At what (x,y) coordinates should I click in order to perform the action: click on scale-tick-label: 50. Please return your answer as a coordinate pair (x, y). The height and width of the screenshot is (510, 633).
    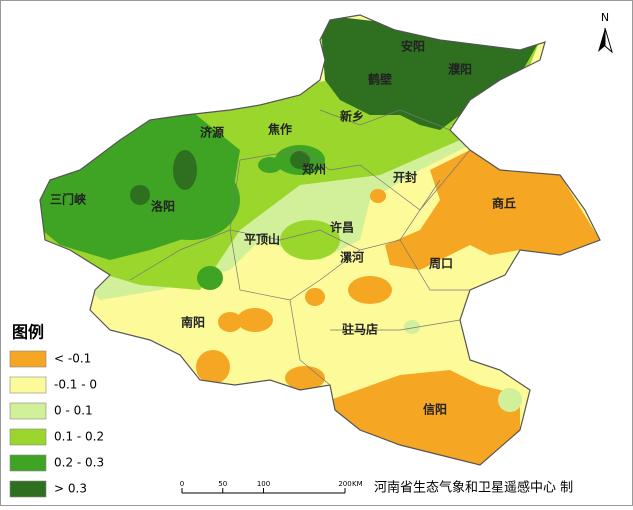
    Looking at the image, I should click on (222, 484).